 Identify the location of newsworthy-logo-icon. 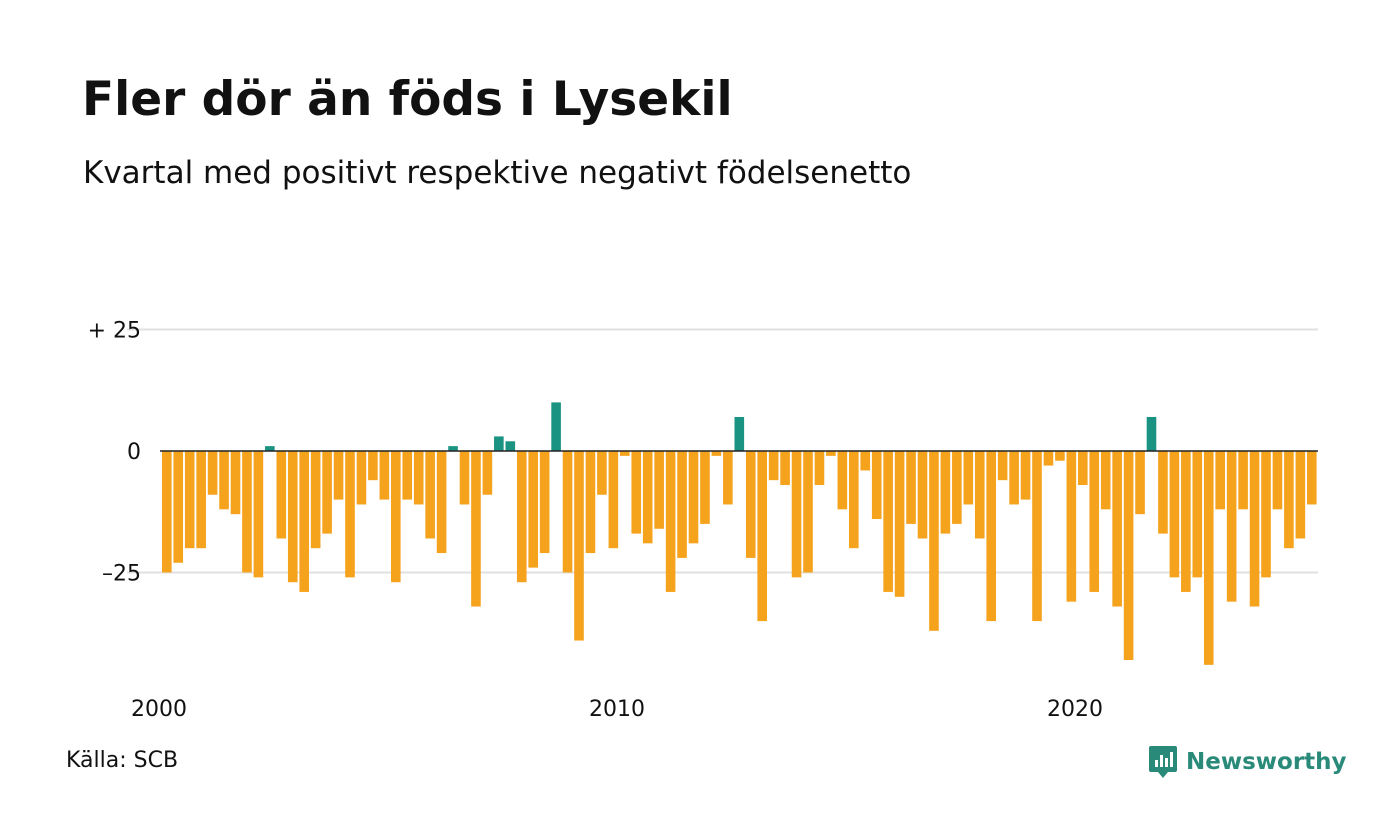
(1163, 762).